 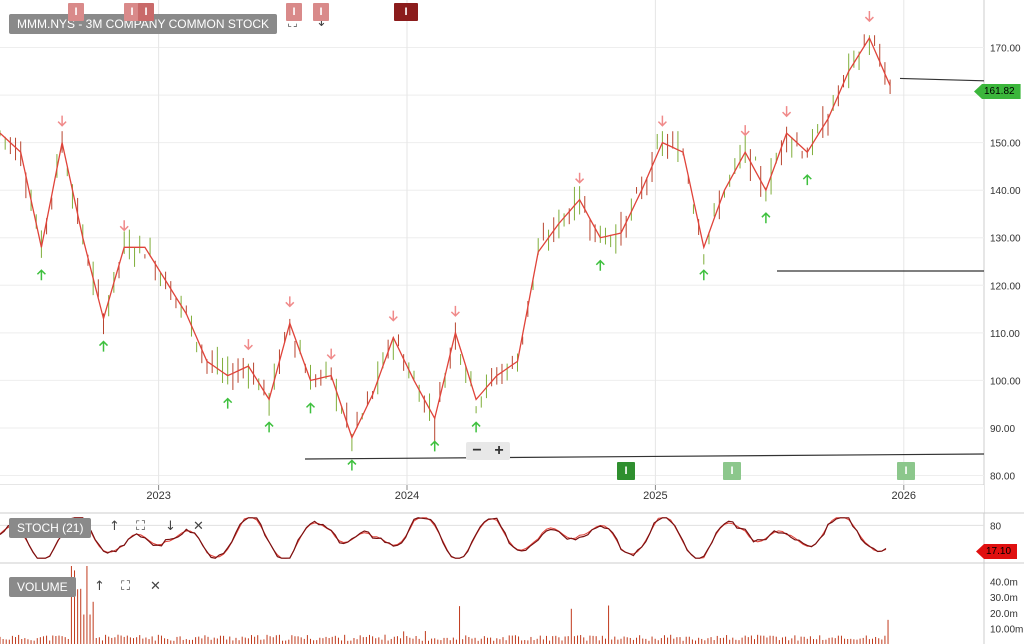 I want to click on price-tick-label: 140.00, so click(x=1005, y=191).